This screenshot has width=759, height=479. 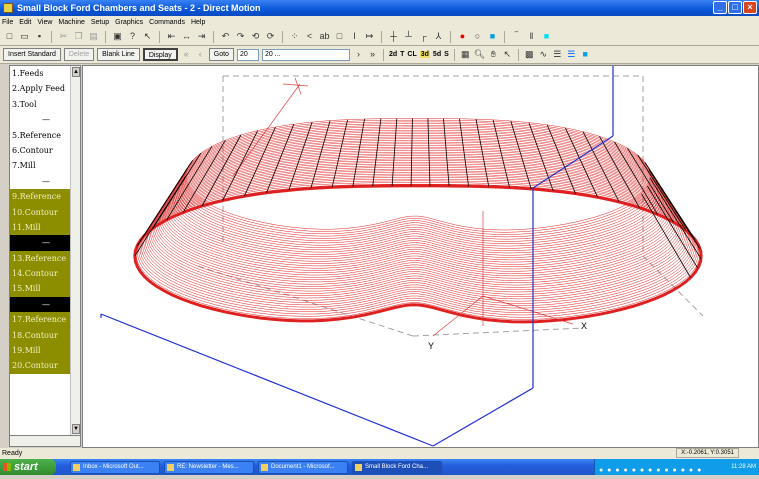 I want to click on operation-item: 2.Apply Feed, so click(x=38, y=89).